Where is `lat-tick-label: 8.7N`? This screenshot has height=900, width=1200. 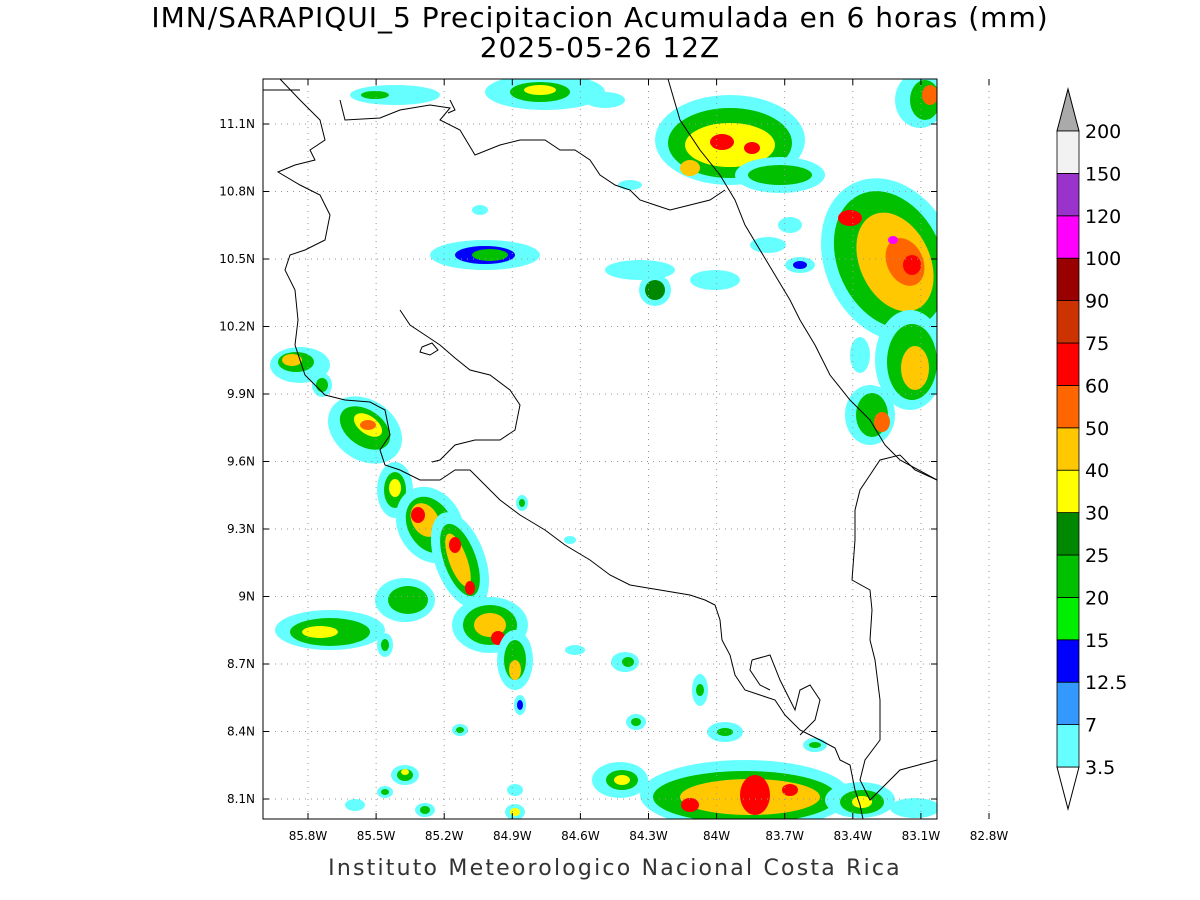 lat-tick-label: 8.7N is located at coordinates (241, 664).